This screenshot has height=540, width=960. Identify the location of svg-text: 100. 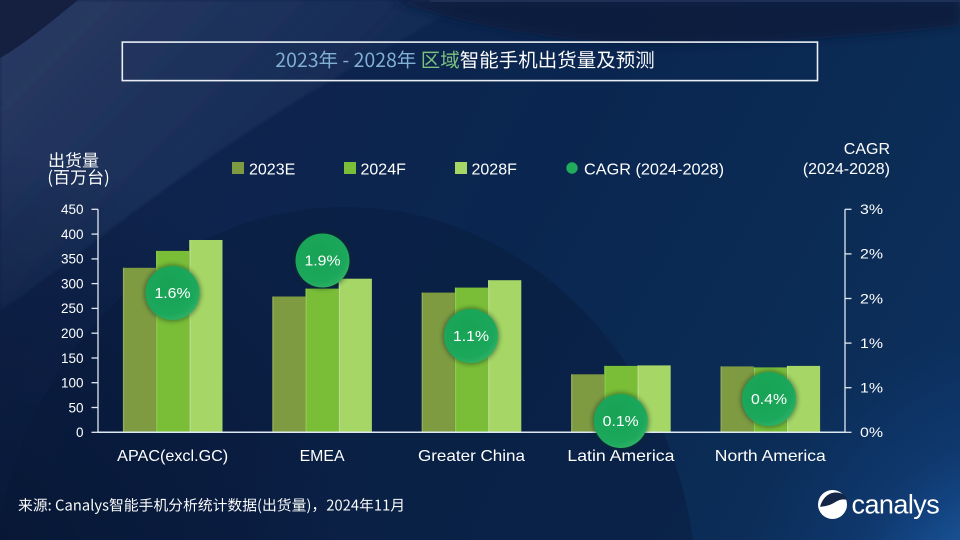
(72, 383).